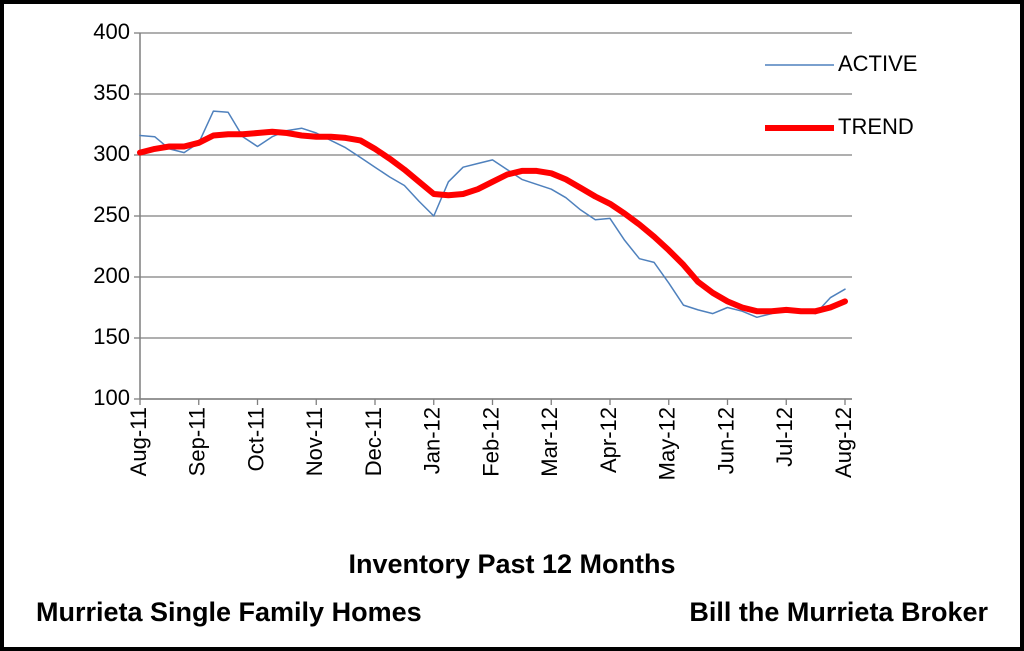 The height and width of the screenshot is (651, 1024). What do you see at coordinates (511, 564) in the screenshot?
I see `x-axis-title: Inventory Past 12 Months` at bounding box center [511, 564].